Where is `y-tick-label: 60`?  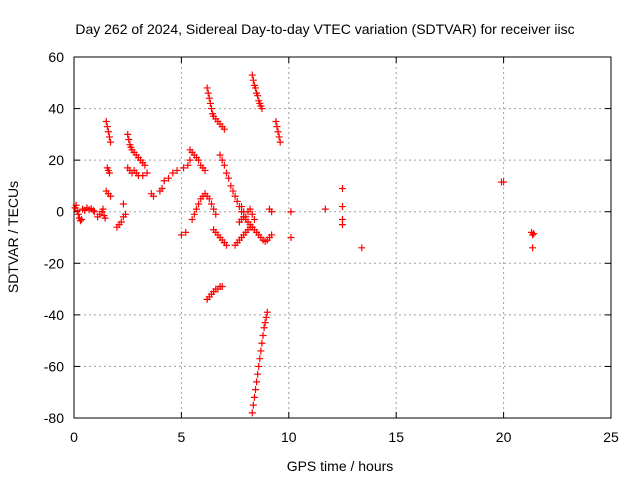 y-tick-label: 60 is located at coordinates (56, 57).